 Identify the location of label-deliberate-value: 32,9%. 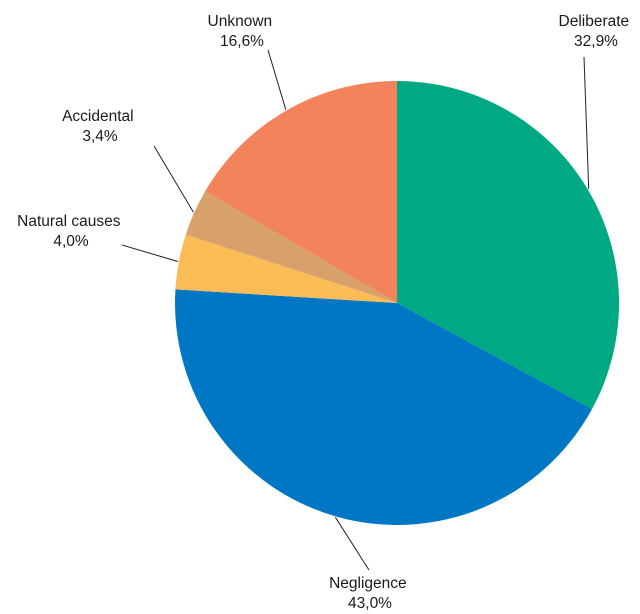
(596, 41).